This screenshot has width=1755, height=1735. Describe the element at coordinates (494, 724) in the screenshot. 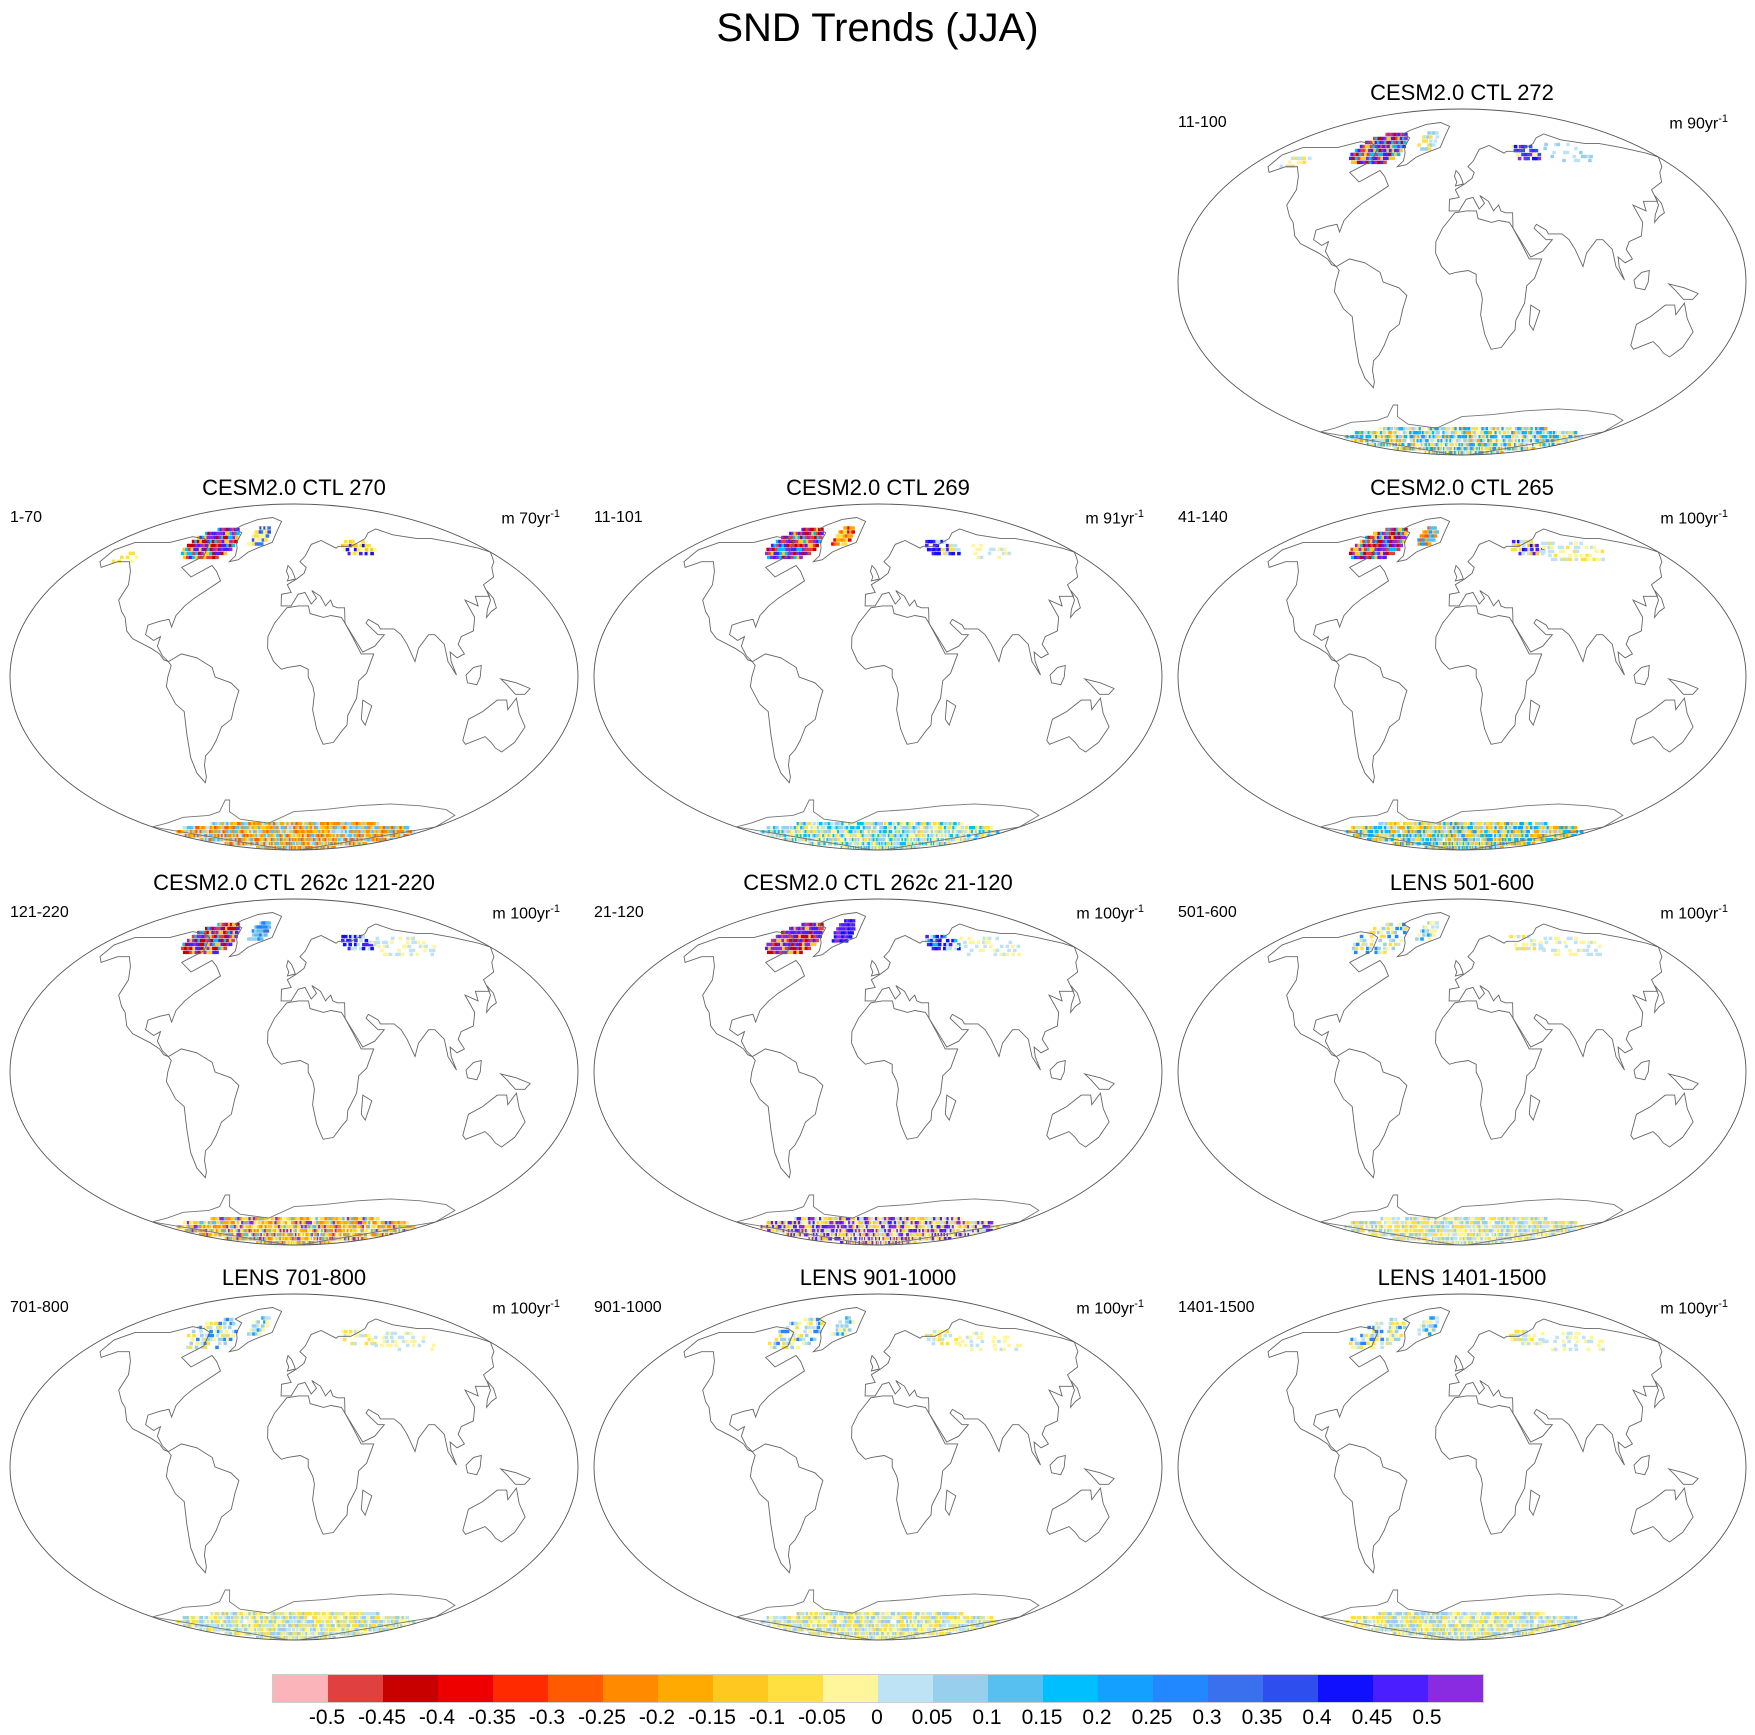

I see `coastline-australia` at that location.